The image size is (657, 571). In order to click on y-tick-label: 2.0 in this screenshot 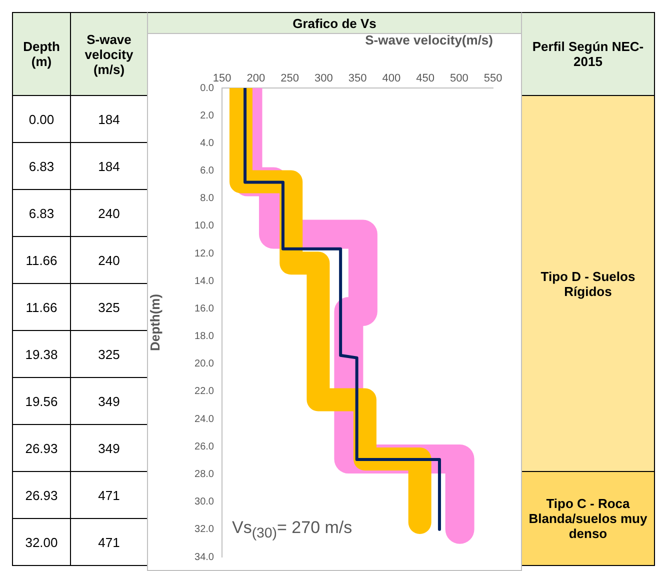, I will do `click(207, 116)`.